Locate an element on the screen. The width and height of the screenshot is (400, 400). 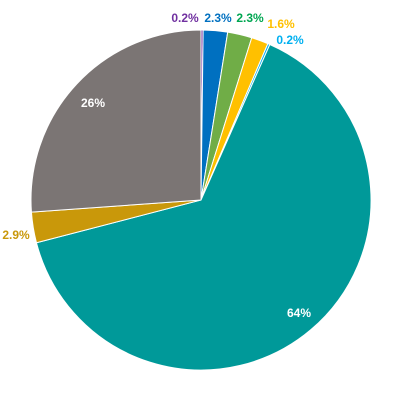
slice-label-7: 26% is located at coordinates (93, 103).